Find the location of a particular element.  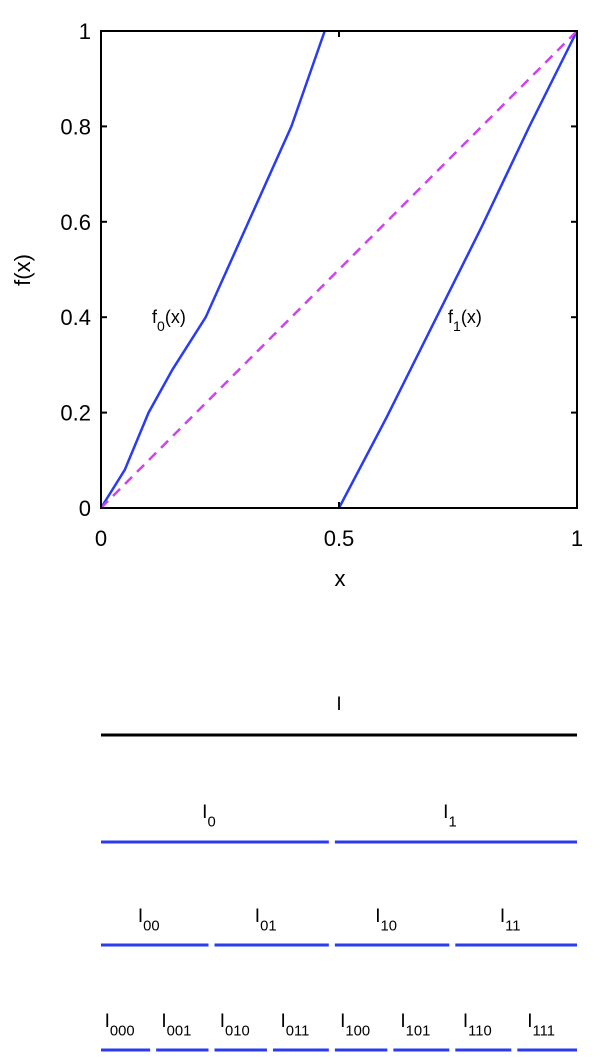

interval-label: I001 is located at coordinates (176, 1025).